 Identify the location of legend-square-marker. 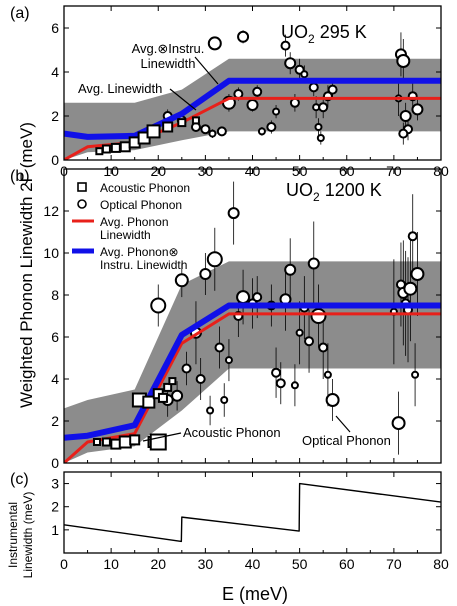
(82, 187).